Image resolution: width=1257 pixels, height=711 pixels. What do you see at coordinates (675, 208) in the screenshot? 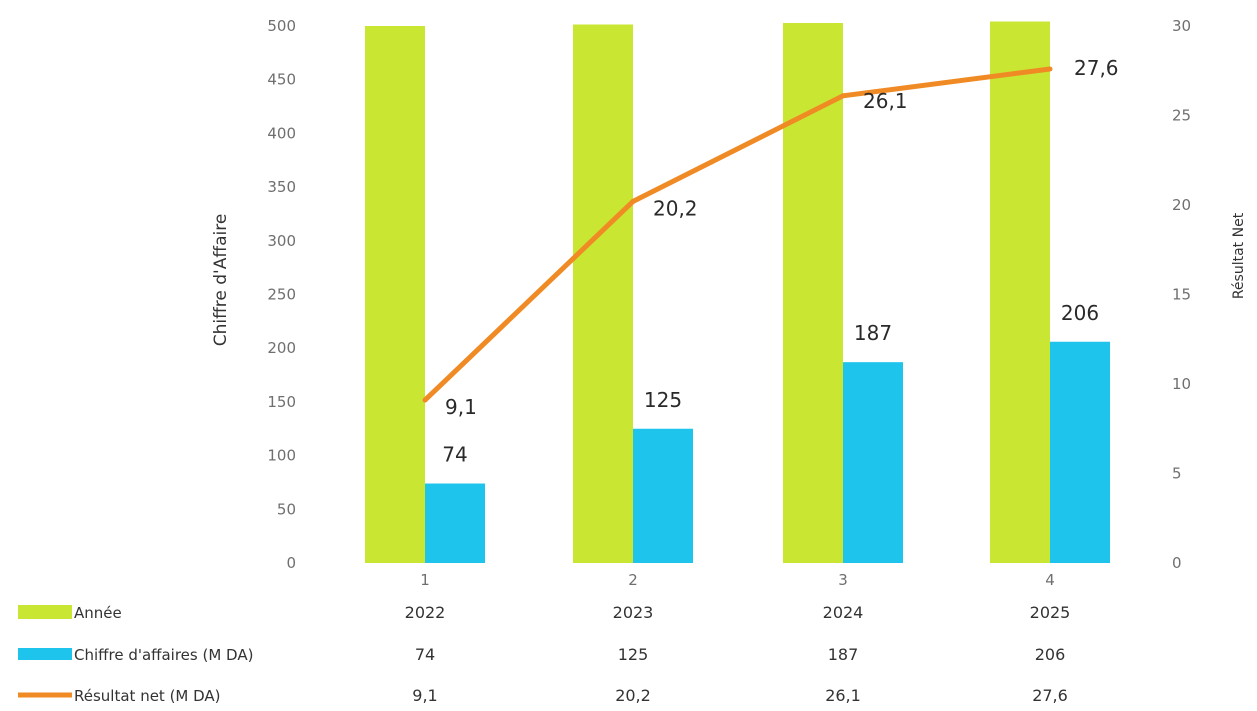
I see `data-label-resultat-net: 20,2` at bounding box center [675, 208].